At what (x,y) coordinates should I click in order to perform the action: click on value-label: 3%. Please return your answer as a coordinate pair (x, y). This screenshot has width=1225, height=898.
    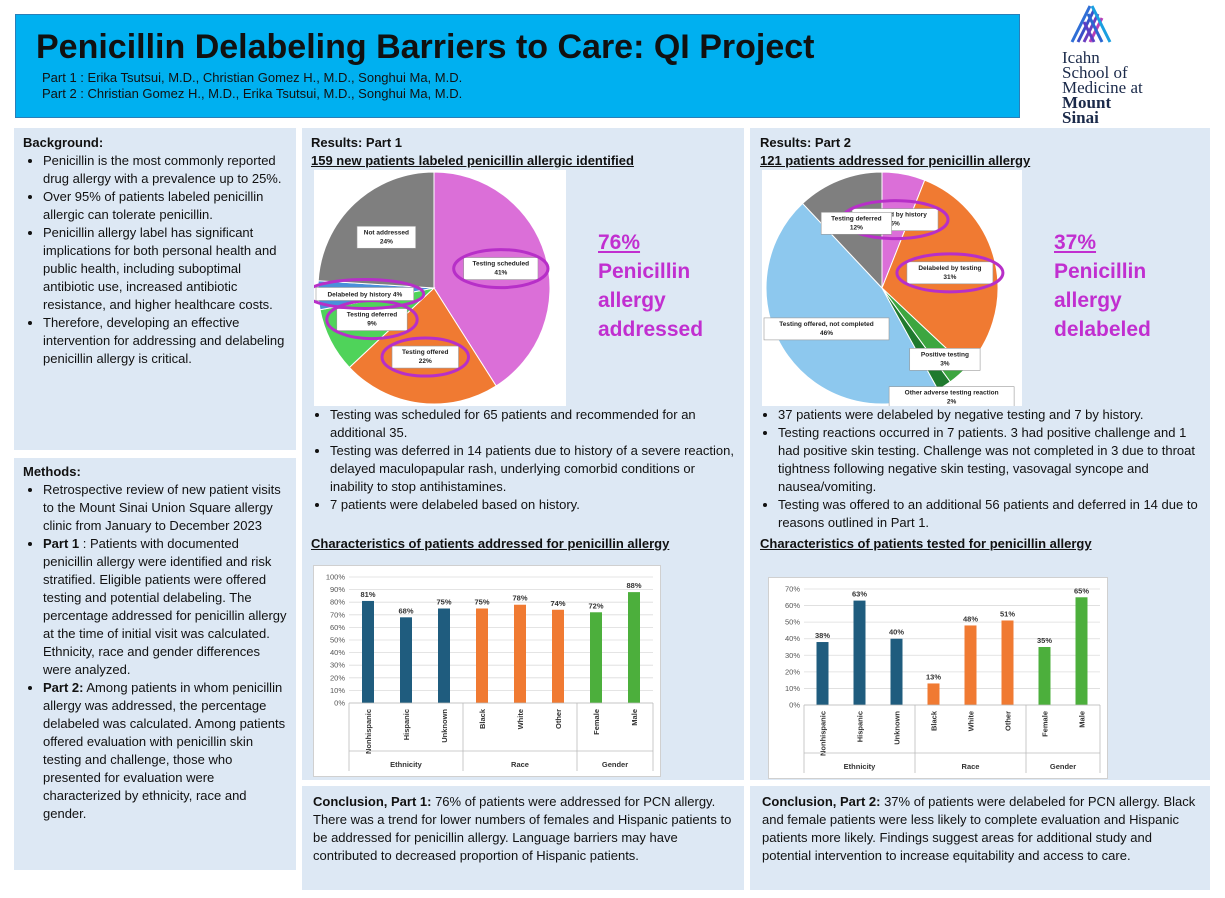
    Looking at the image, I should click on (945, 363).